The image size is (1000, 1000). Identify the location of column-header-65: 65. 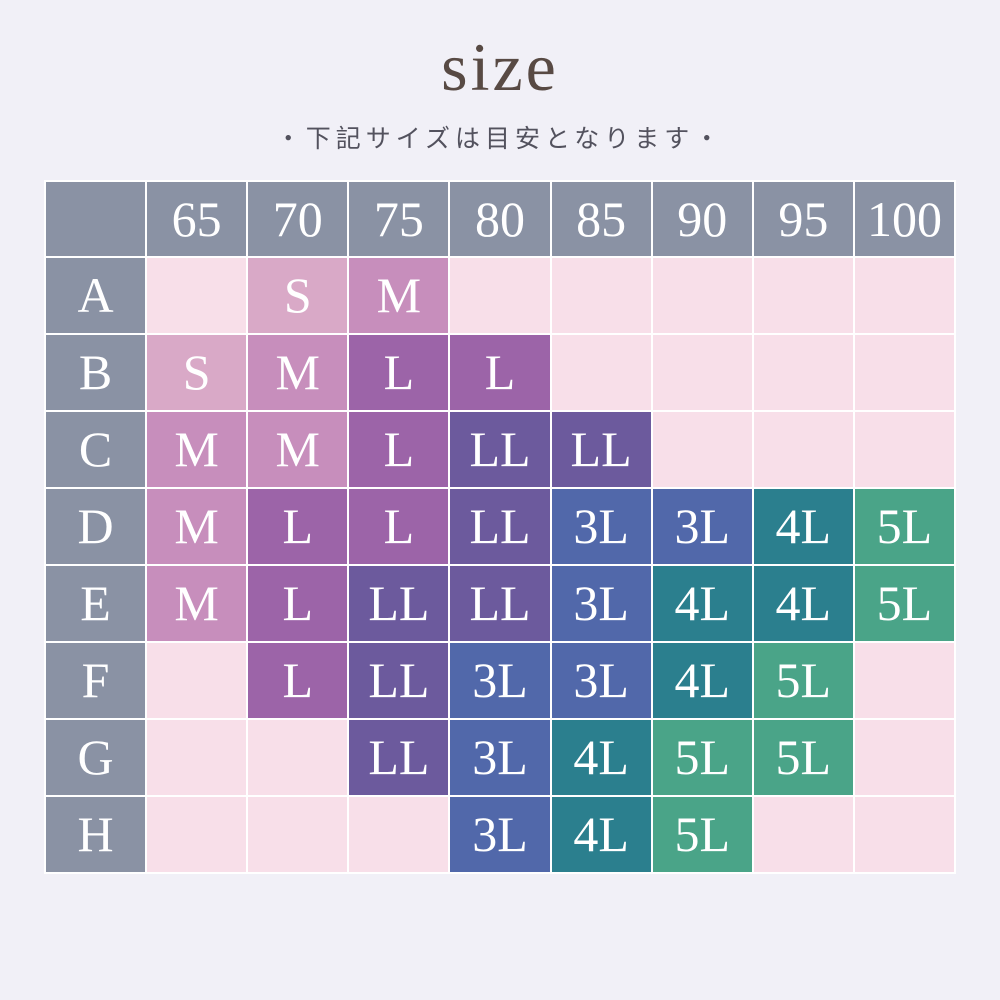
(197, 218).